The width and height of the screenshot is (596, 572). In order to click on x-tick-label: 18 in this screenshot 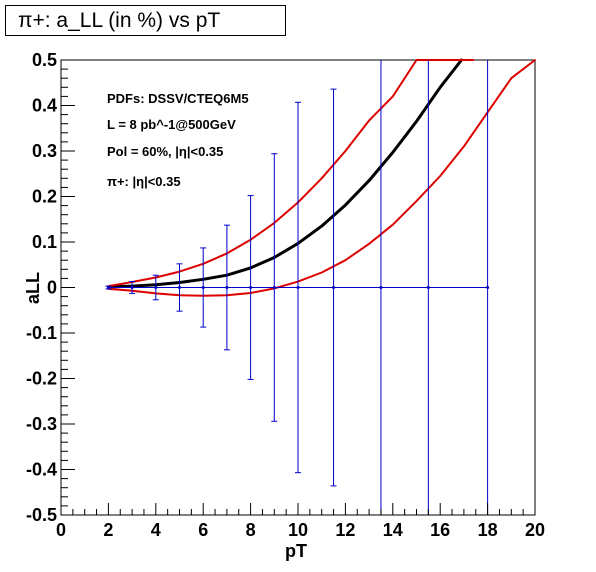, I will do `click(488, 530)`.